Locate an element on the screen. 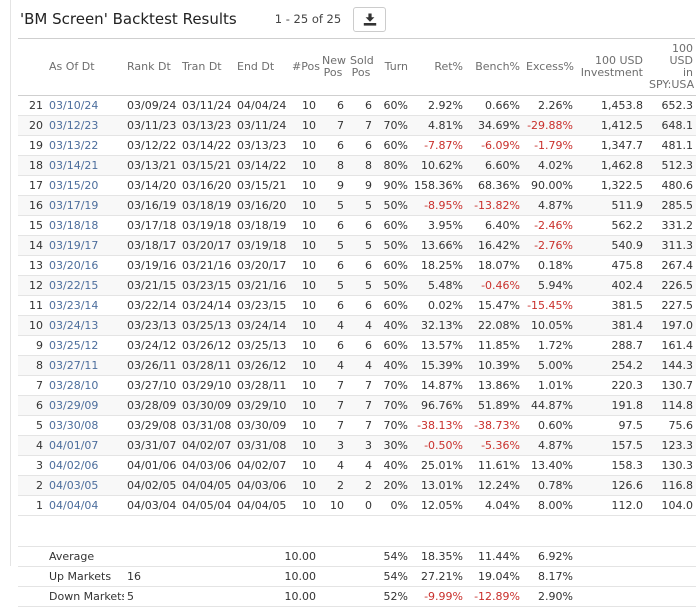  cell-invest: 511.9 is located at coordinates (611, 205).